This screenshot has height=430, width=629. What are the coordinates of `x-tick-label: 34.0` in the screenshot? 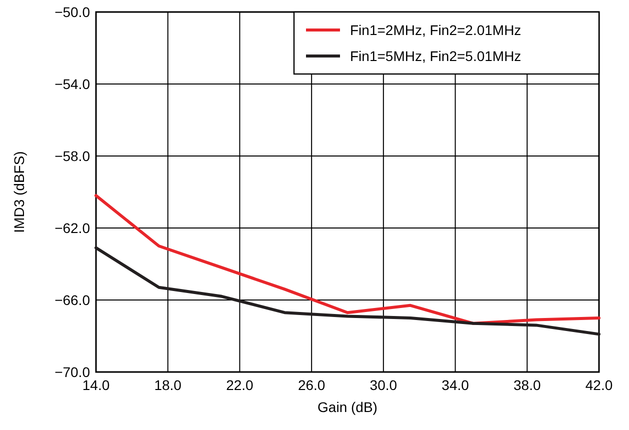 It's located at (456, 385).